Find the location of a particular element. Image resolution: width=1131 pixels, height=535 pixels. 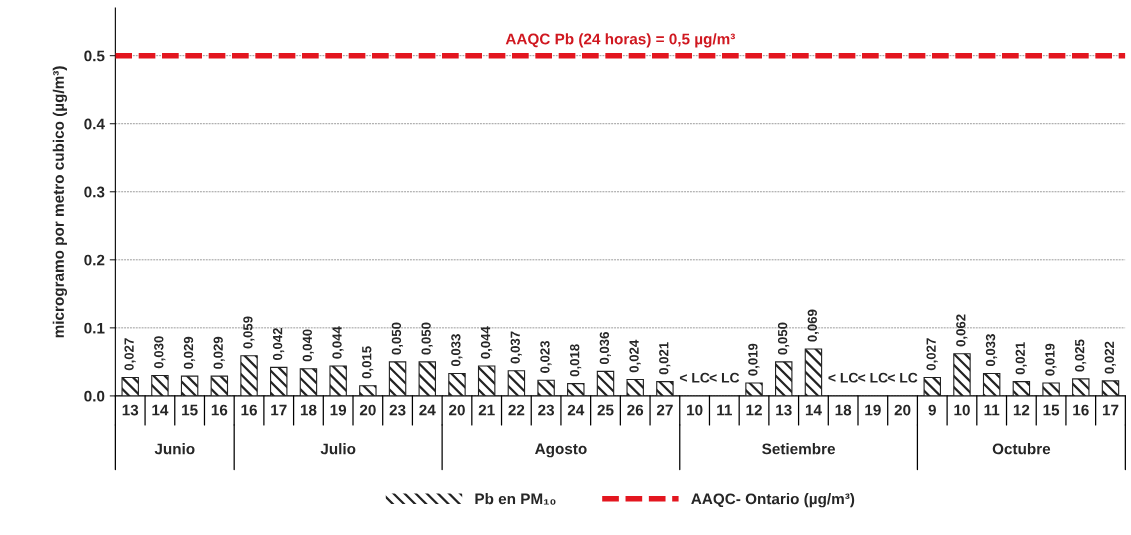

data-label: 0,040 is located at coordinates (308, 345).